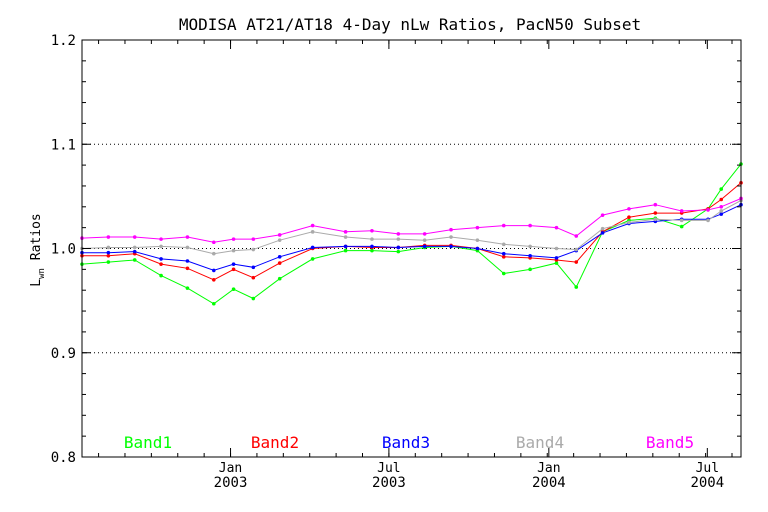 The width and height of the screenshot is (768, 512). What do you see at coordinates (411, 227) in the screenshot?
I see `series-line-band4` at bounding box center [411, 227].